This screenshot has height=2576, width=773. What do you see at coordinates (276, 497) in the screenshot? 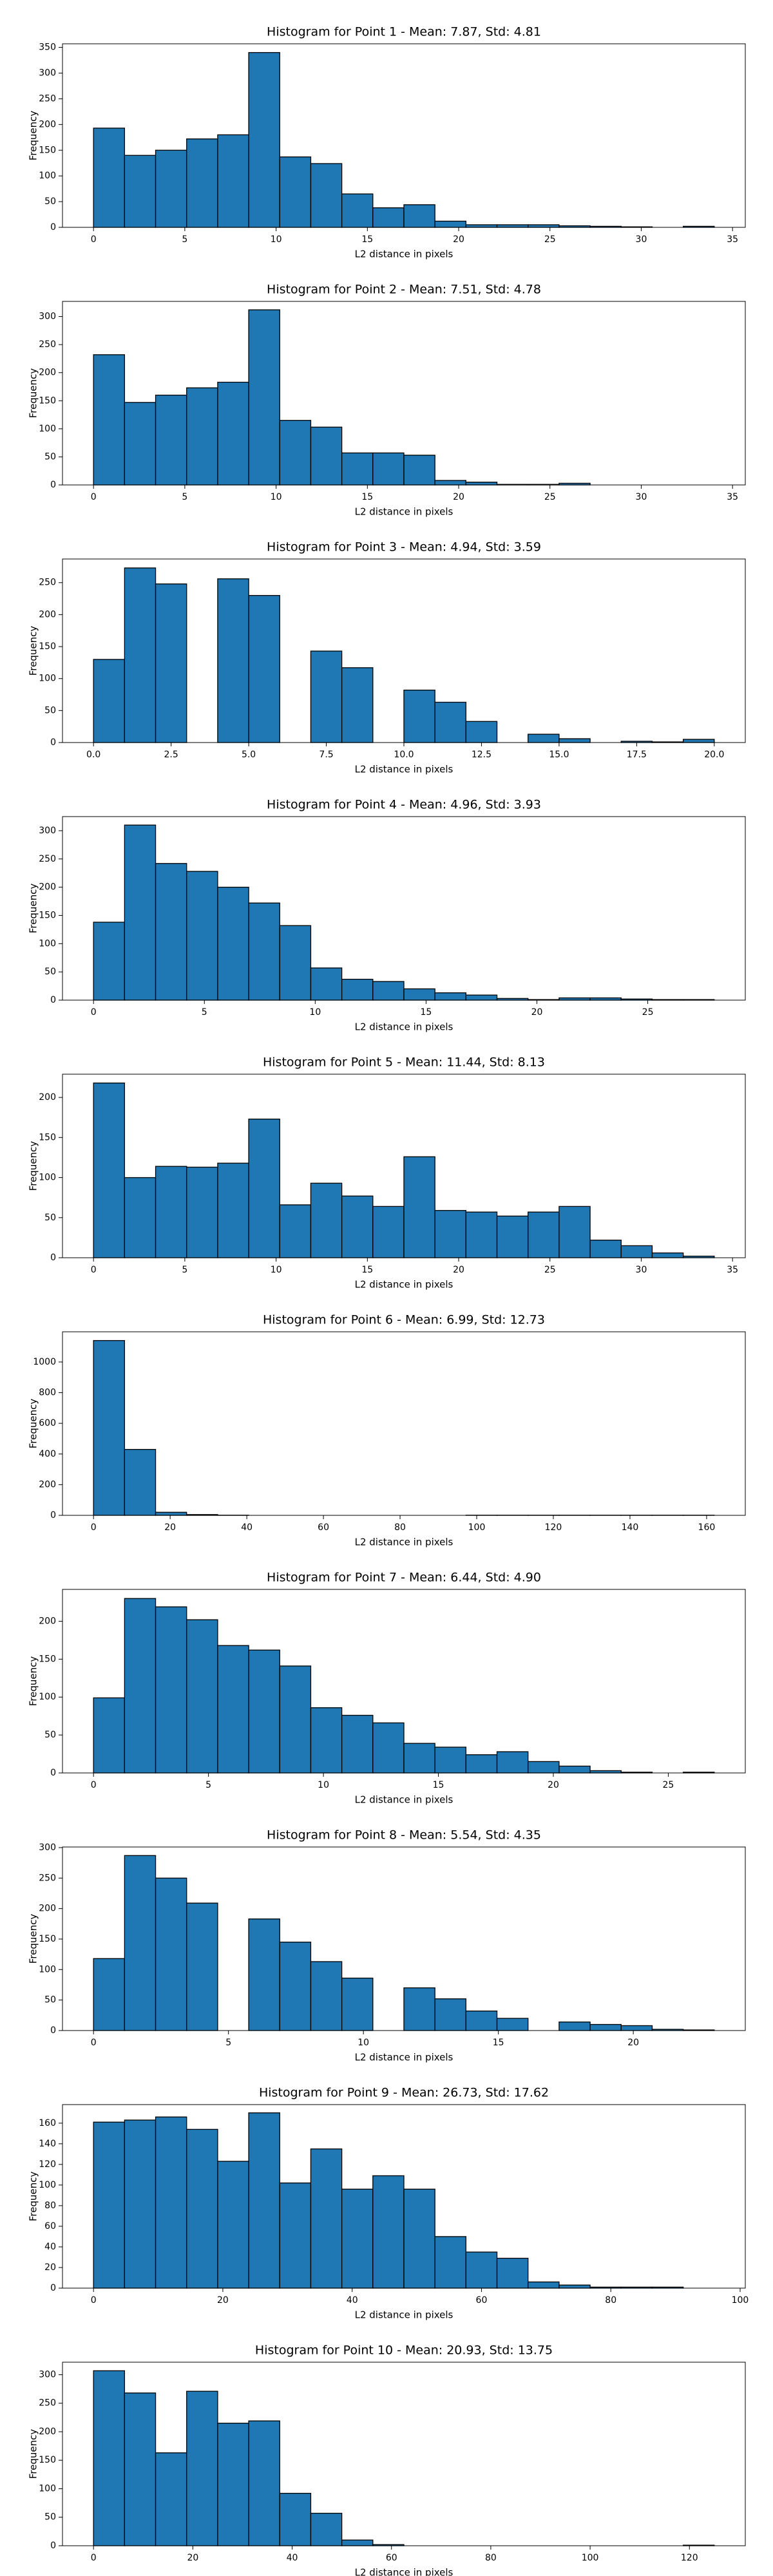
I see `x-tick-label: 10` at bounding box center [276, 497].